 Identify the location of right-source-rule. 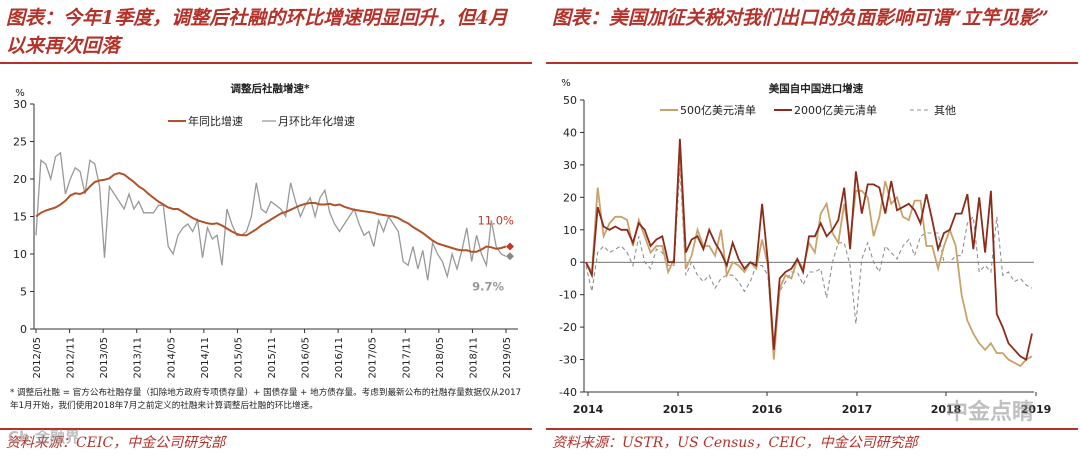
(812, 429).